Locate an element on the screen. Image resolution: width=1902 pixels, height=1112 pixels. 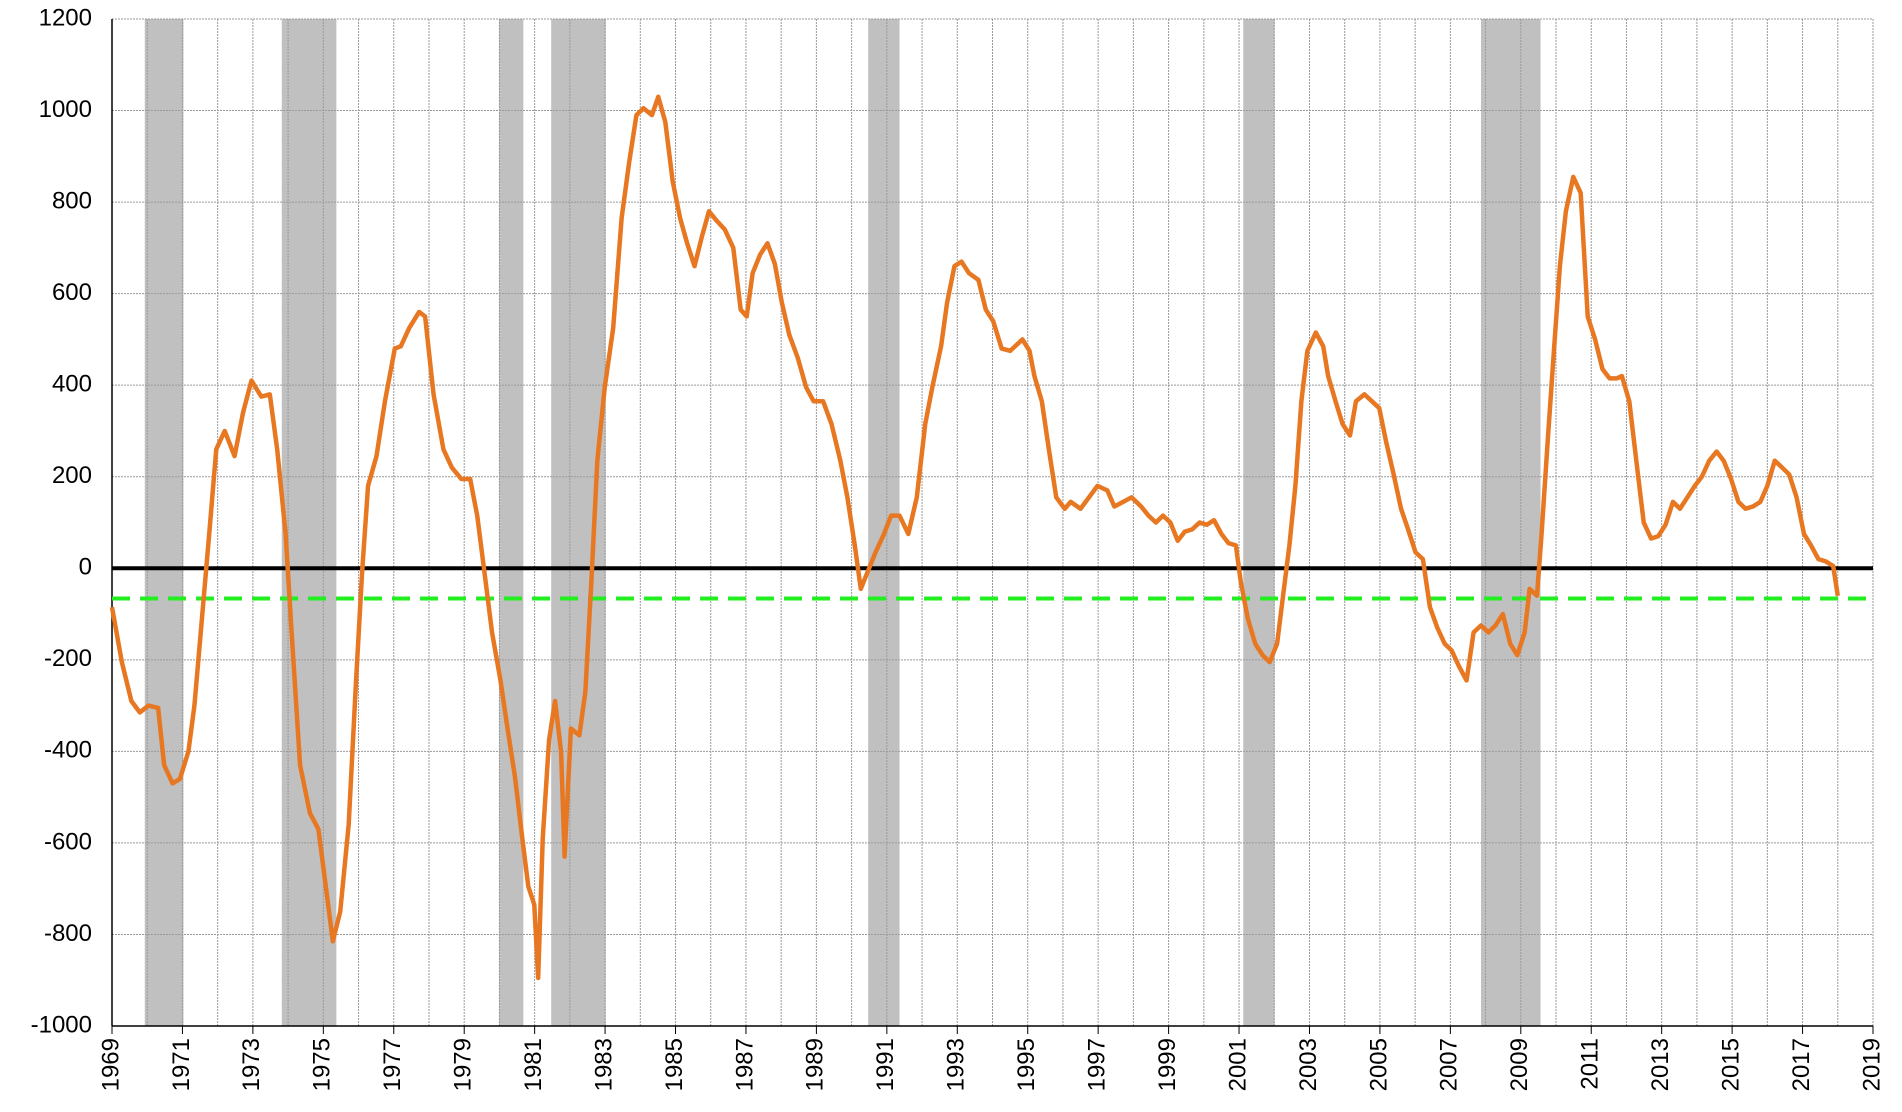
x-tick-label: 1989 is located at coordinates (815, 1064).